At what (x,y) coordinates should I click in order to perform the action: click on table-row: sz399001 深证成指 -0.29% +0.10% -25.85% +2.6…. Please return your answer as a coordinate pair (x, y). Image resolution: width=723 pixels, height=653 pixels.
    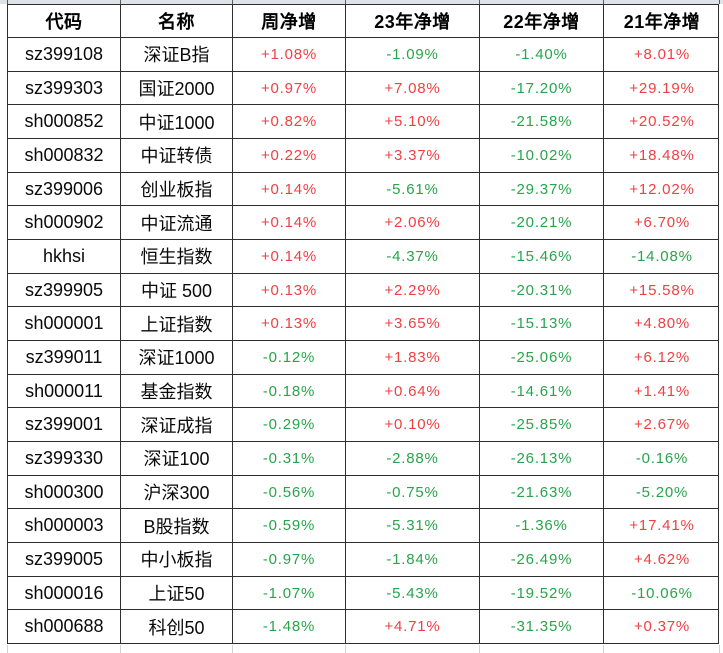
    Looking at the image, I should click on (363, 425).